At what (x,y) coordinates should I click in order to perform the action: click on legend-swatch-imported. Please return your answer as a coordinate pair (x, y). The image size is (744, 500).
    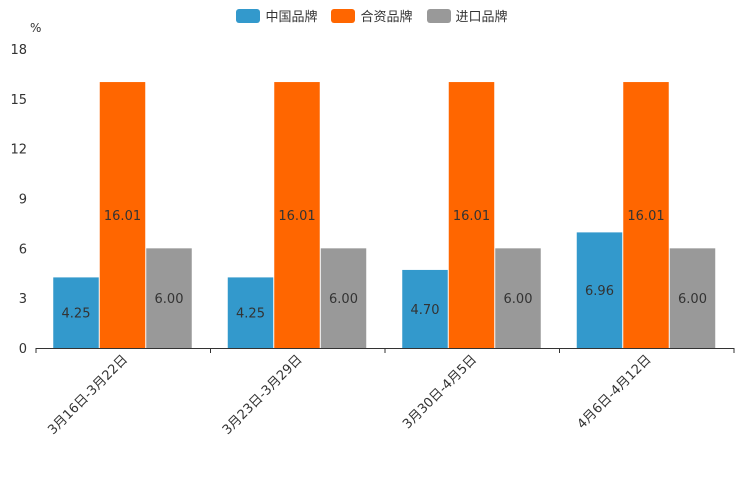
    Looking at the image, I should click on (438, 15).